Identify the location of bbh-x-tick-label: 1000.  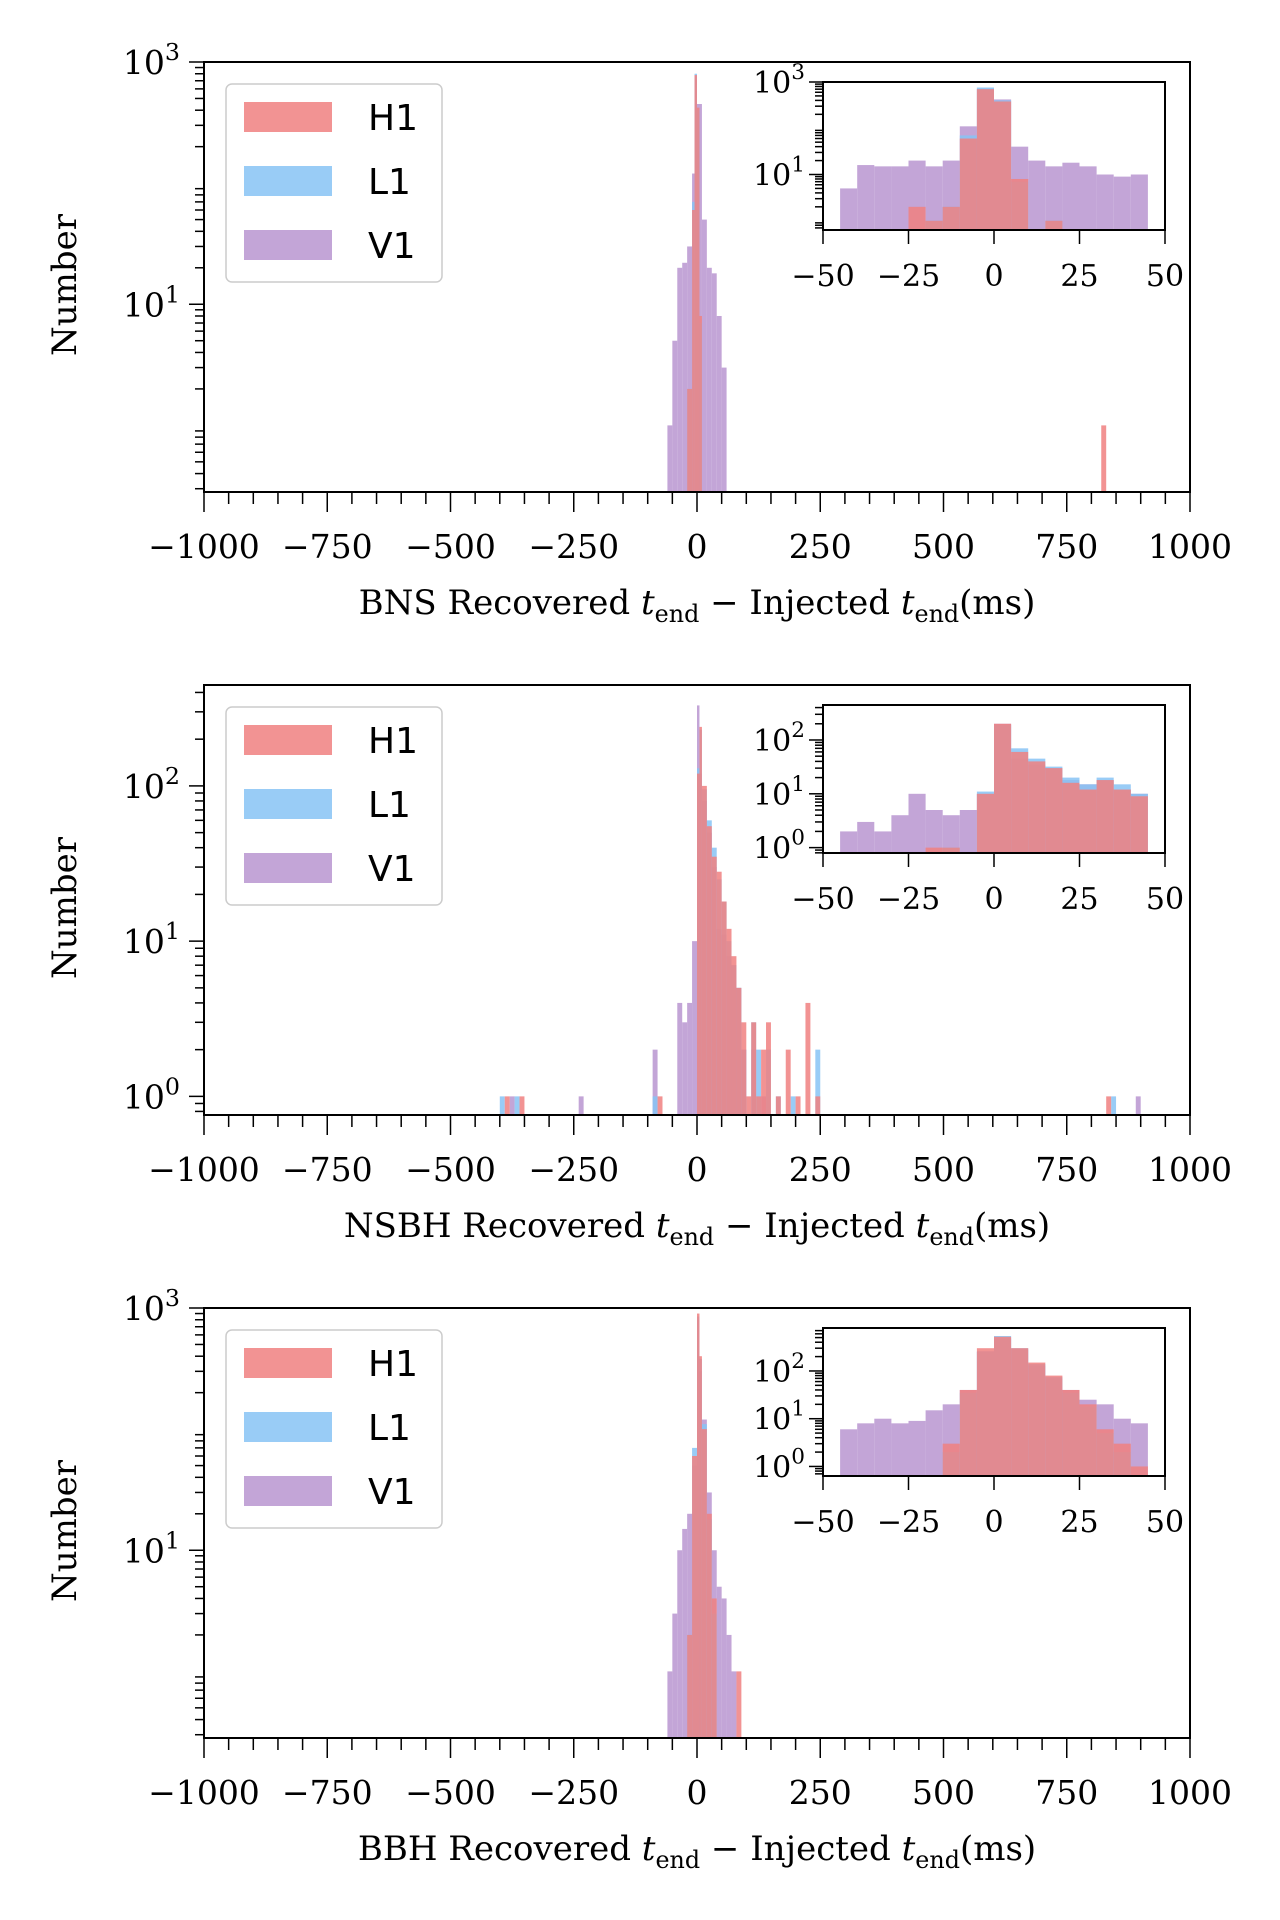
(1190, 1792).